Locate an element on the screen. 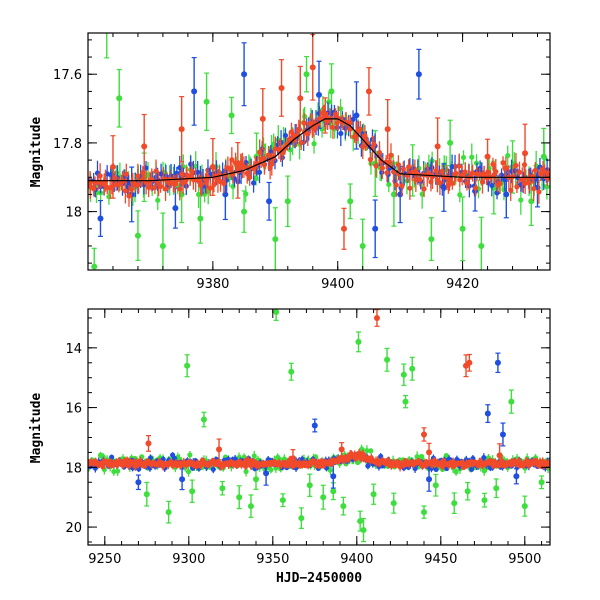  y-tick-label: 16 is located at coordinates (73, 409).